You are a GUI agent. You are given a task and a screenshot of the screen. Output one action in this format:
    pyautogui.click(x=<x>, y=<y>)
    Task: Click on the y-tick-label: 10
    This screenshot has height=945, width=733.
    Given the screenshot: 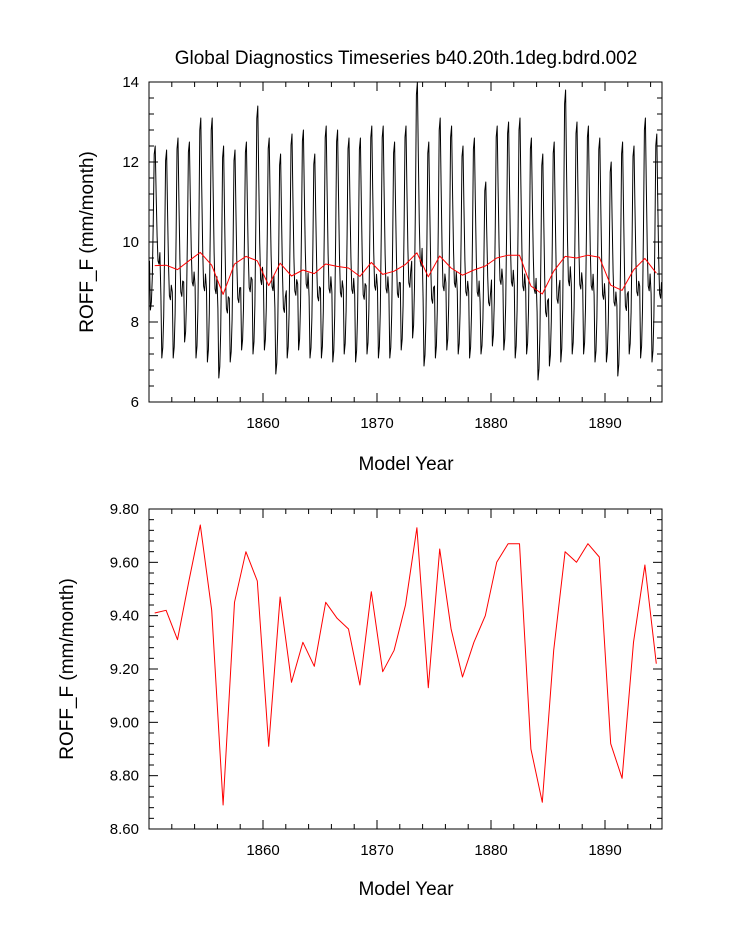 What is the action you would take?
    pyautogui.click(x=130, y=242)
    